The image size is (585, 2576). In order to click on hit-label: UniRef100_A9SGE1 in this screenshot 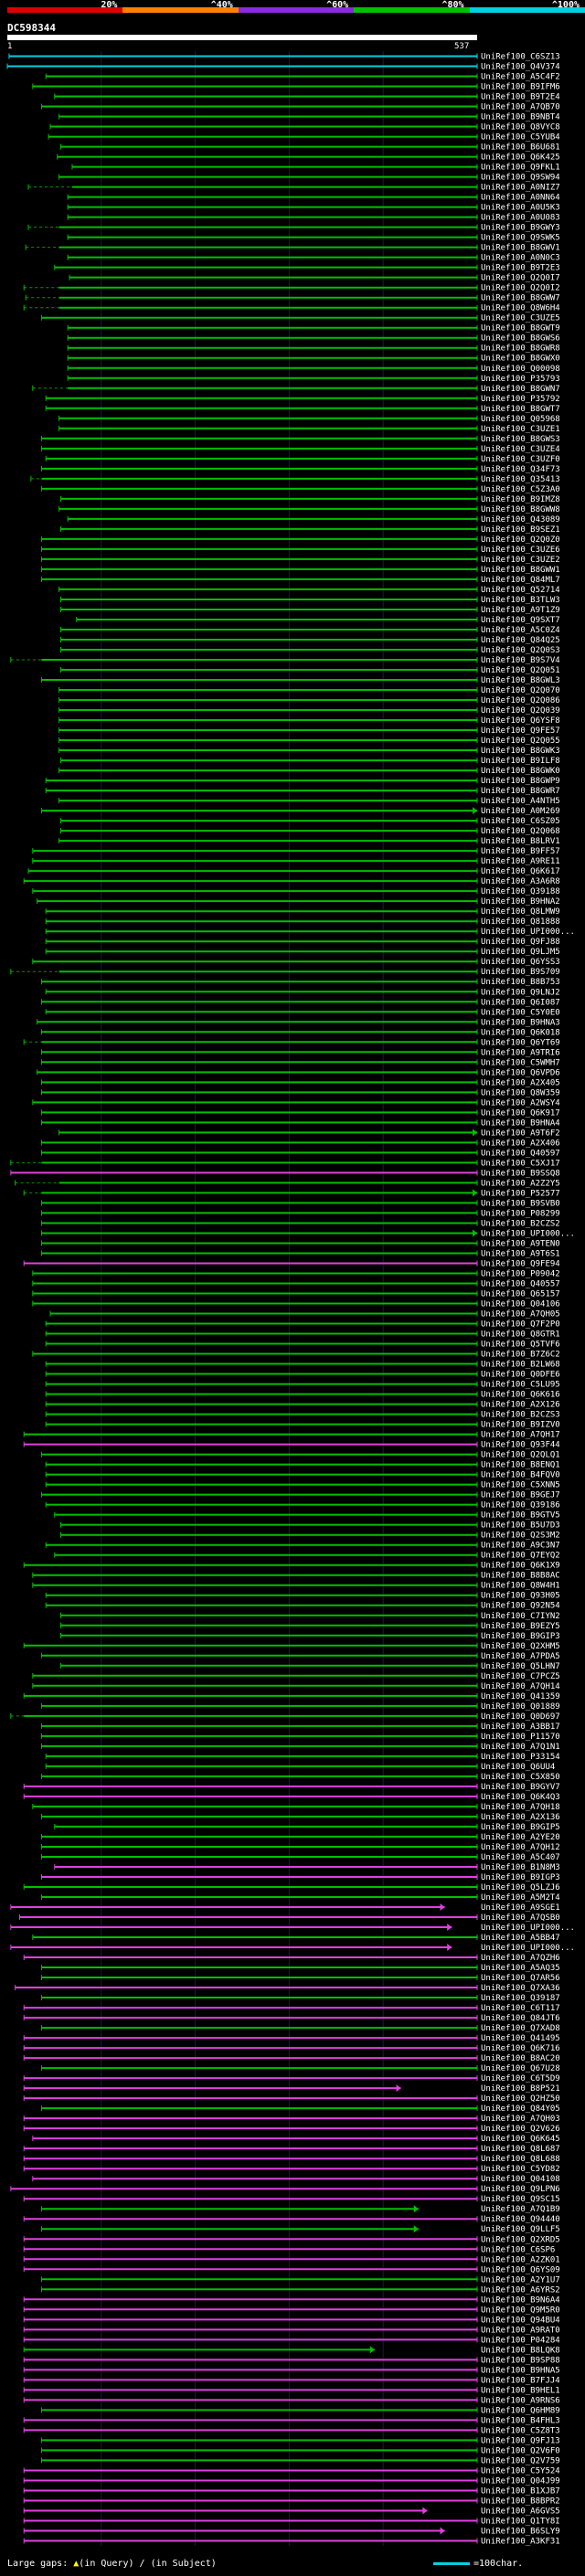, I will do `click(520, 1908)`.